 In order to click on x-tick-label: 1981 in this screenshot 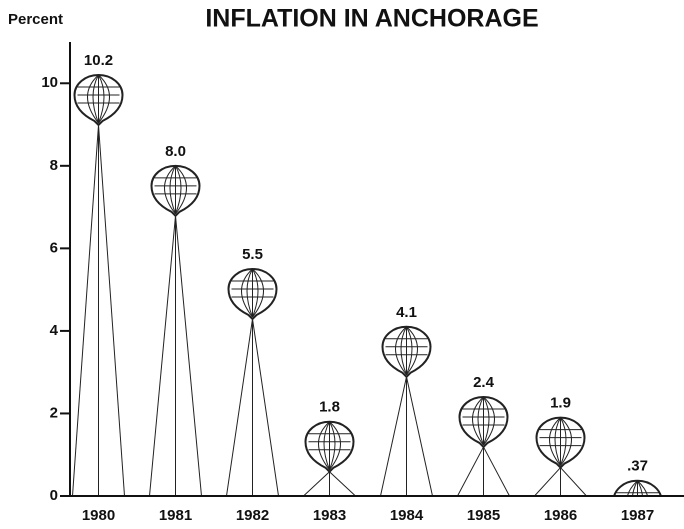, I will do `click(175, 515)`.